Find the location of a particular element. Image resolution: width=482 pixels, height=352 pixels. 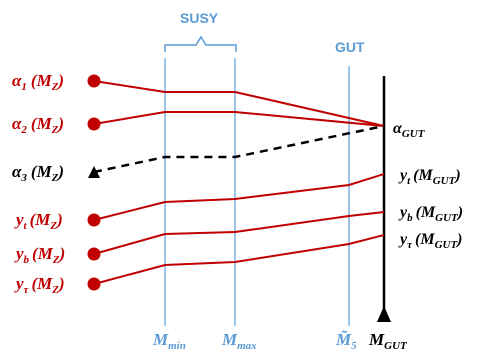

susy-bracket is located at coordinates (200, 43).